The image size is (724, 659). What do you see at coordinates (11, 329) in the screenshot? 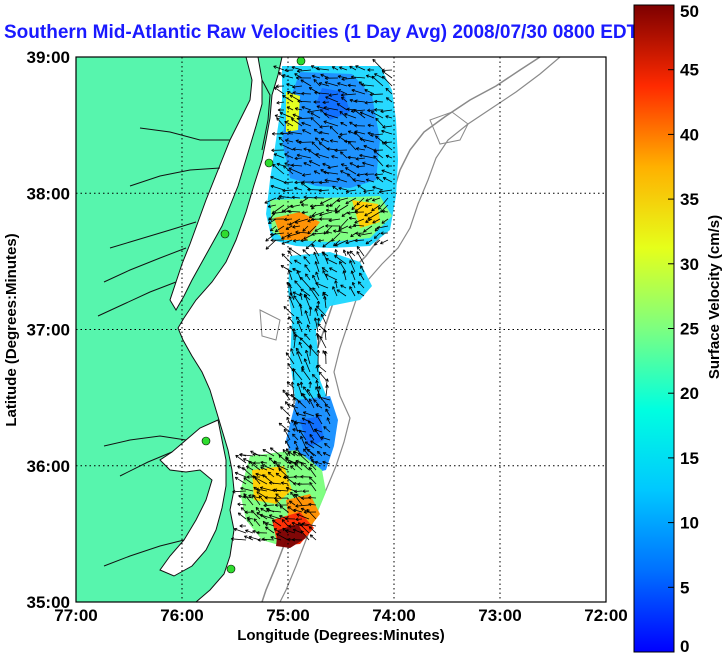
I see `y-axis-label: Latitude (Degrees:Minutes)` at bounding box center [11, 329].